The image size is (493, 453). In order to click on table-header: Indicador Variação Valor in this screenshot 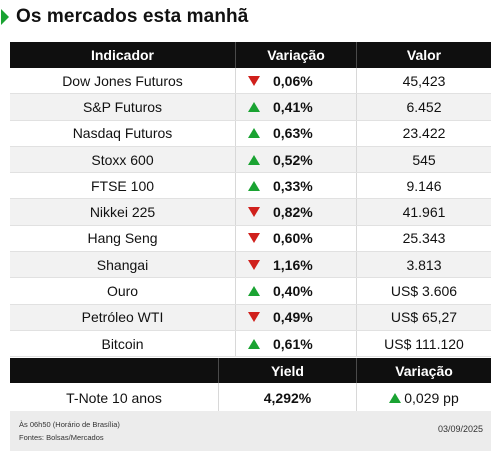, I will do `click(250, 55)`.